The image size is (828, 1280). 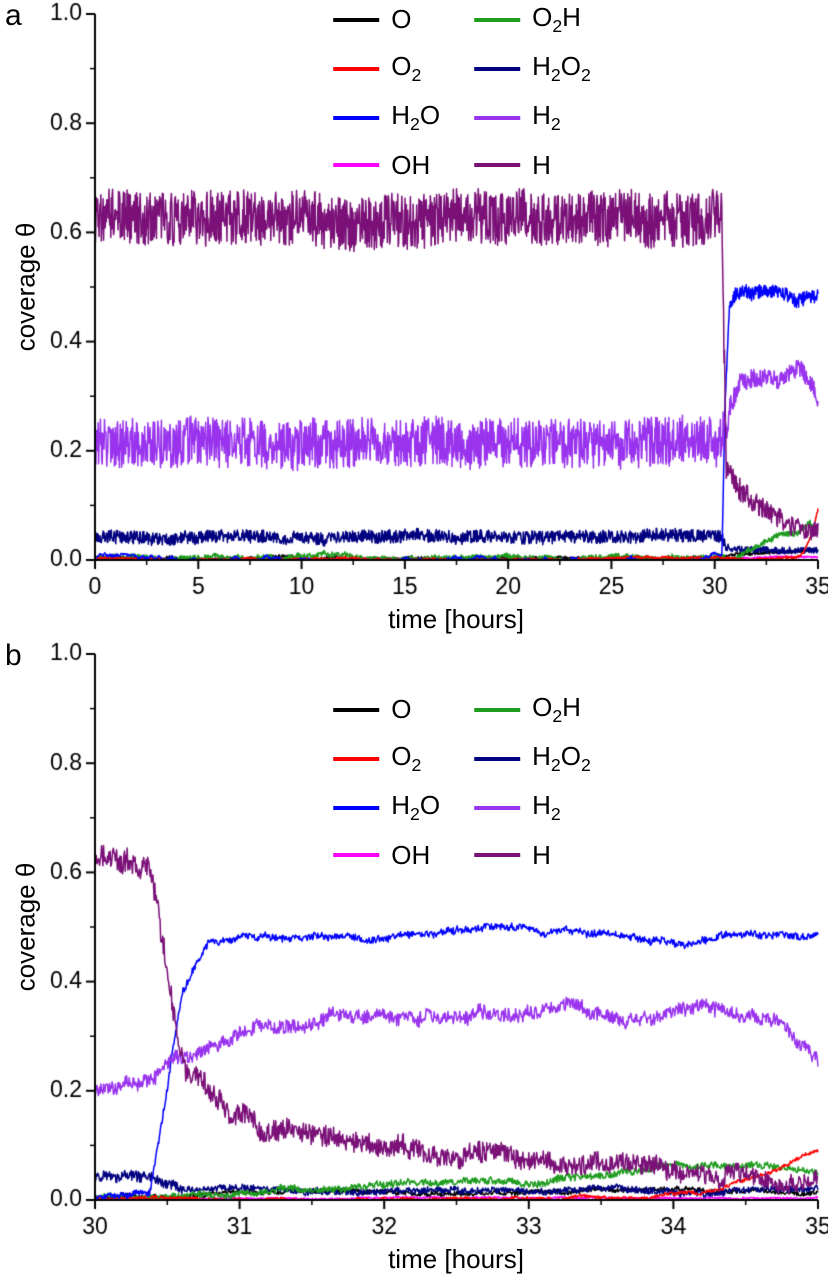 I want to click on panel-label-b: b, so click(x=13, y=656).